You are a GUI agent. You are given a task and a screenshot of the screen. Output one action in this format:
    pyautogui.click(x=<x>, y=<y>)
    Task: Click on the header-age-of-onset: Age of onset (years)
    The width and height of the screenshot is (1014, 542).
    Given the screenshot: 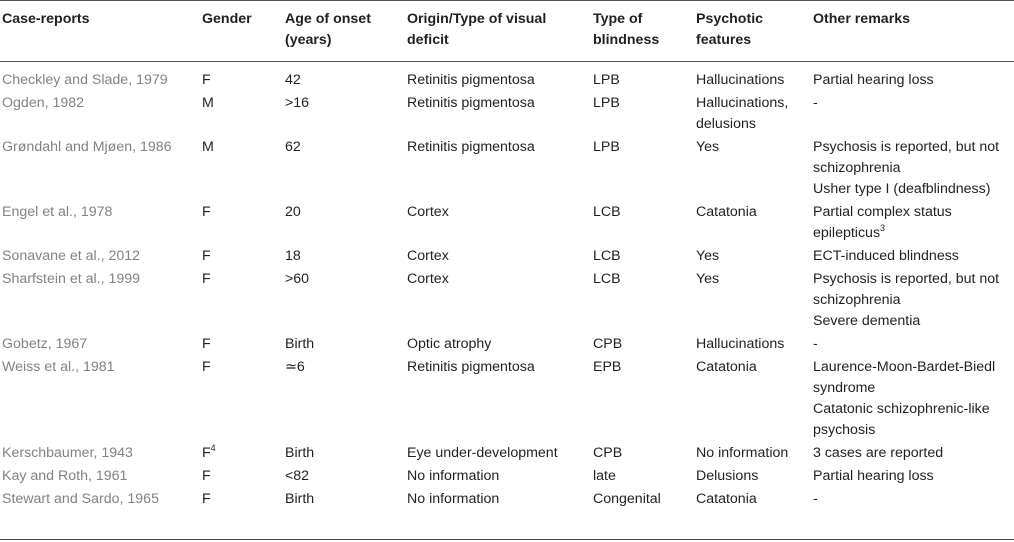 What is the action you would take?
    pyautogui.click(x=328, y=29)
    